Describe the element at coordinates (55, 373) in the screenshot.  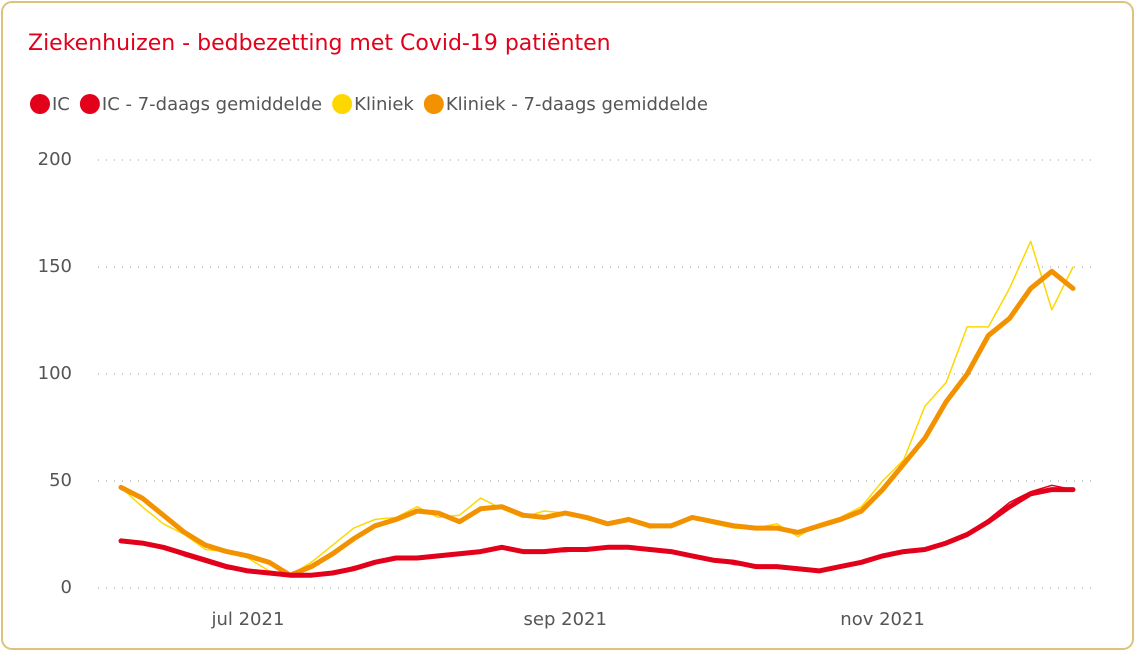
I see `y-tick-label: 100` at that location.